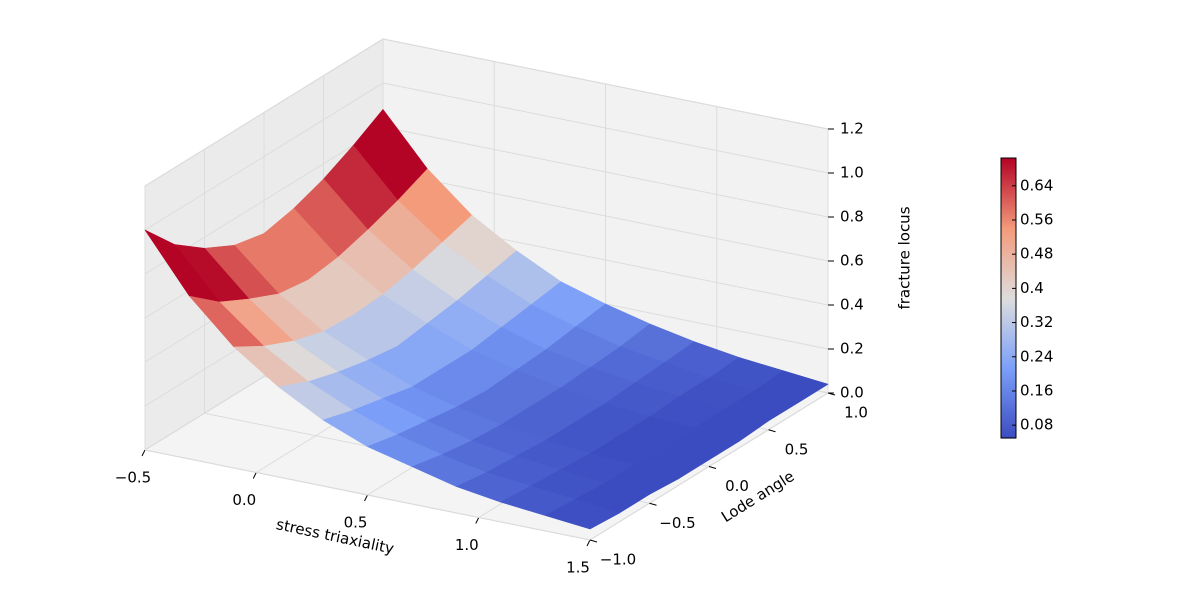  Describe the element at coordinates (1036, 322) in the screenshot. I see `colorbar-tick-label: 0.32` at that location.